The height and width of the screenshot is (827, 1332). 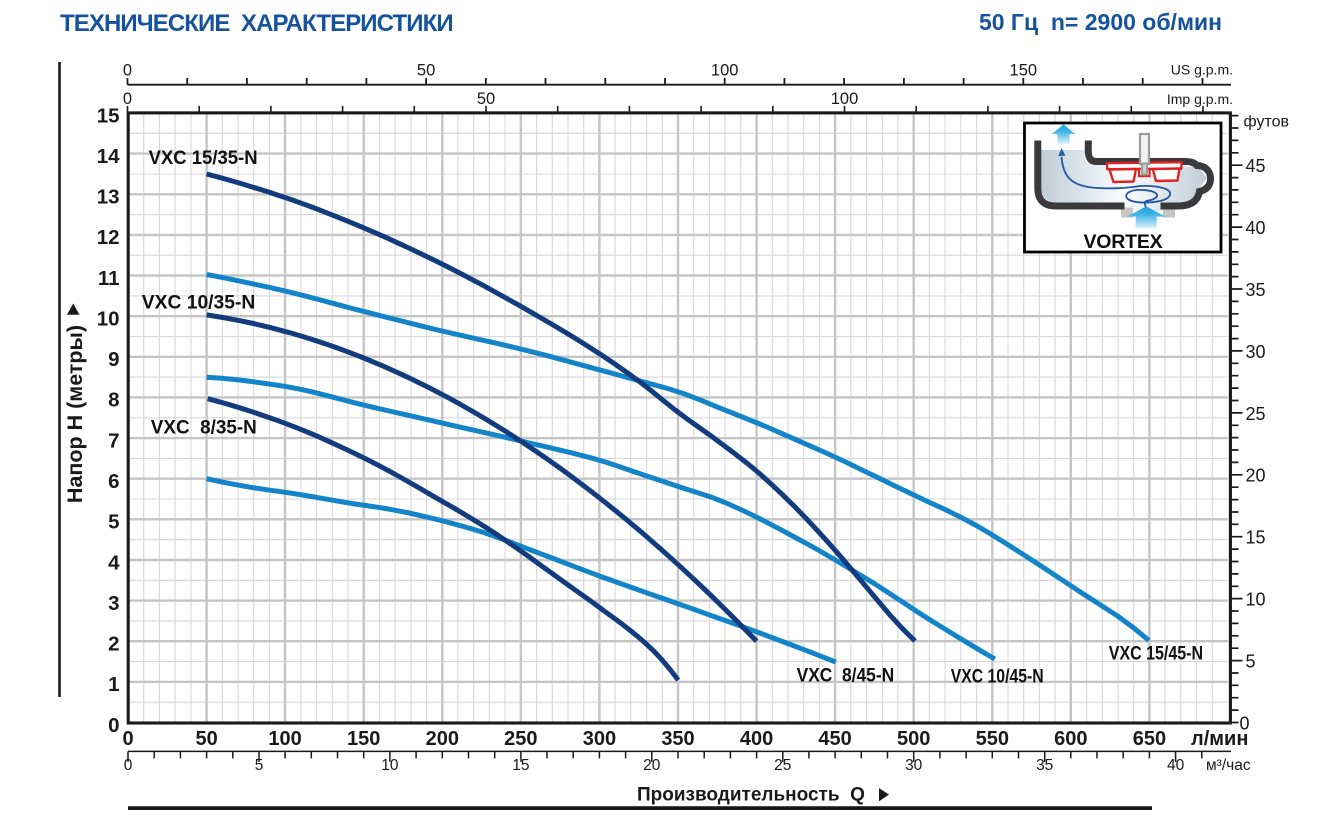 What do you see at coordinates (199, 303) in the screenshot?
I see `svg-text: VXC 10/35-N` at bounding box center [199, 303].